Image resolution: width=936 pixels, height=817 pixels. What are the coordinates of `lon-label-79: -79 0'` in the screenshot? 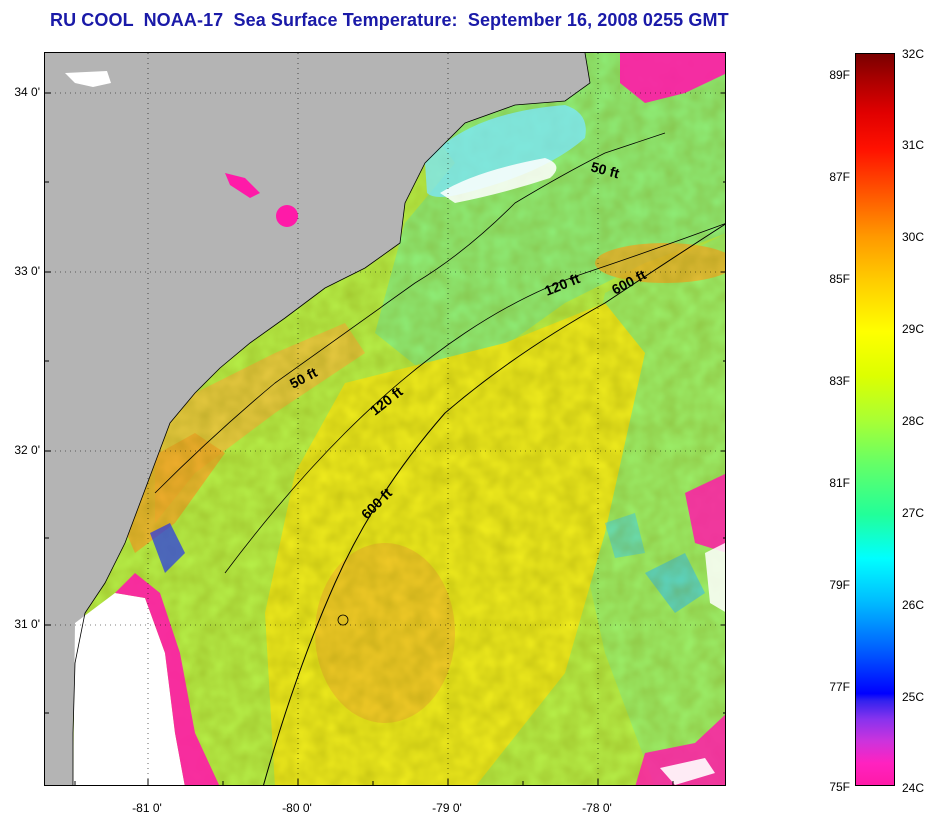 It's located at (447, 808).